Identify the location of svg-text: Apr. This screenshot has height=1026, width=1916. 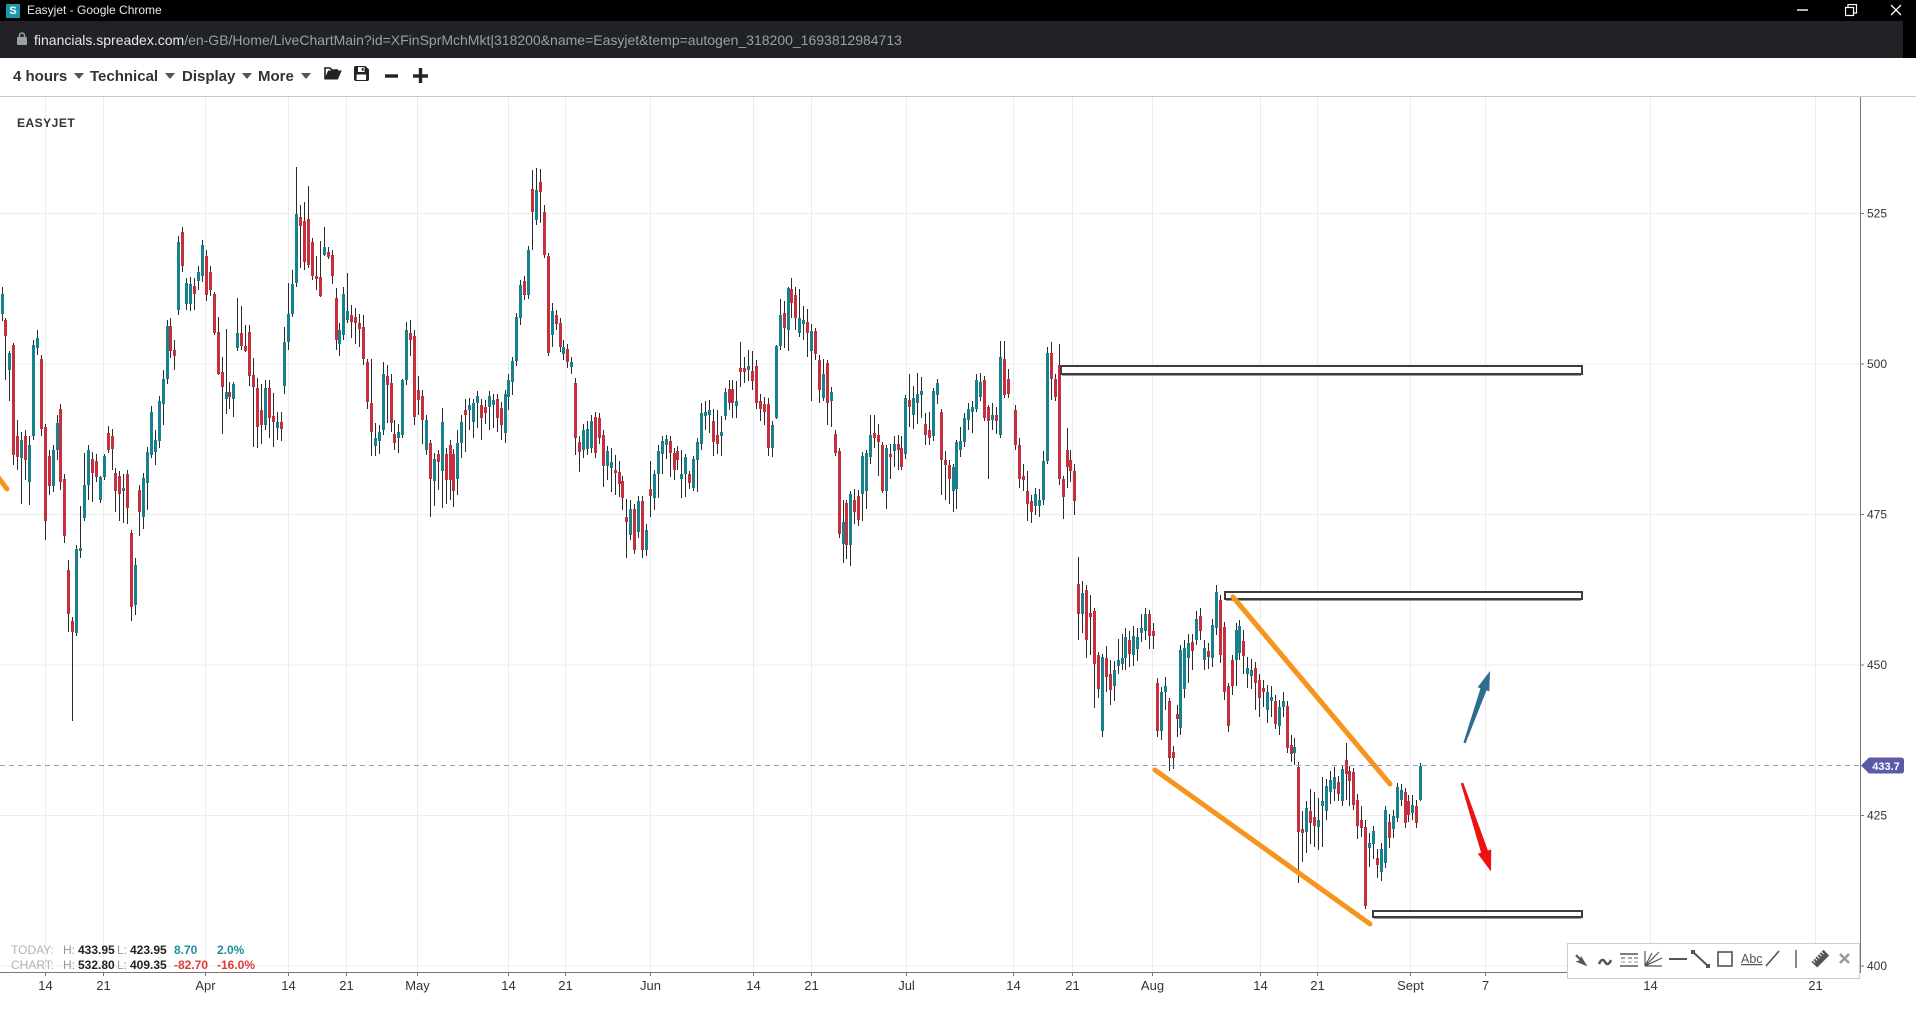
(205, 985).